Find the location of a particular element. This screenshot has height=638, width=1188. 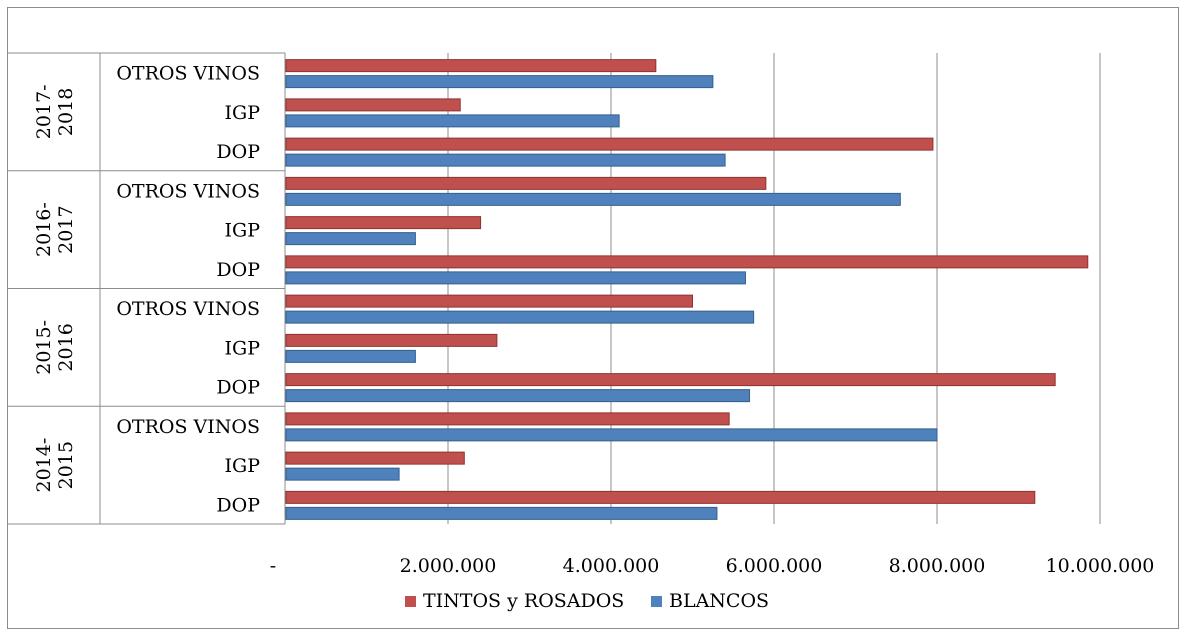

legend-label: TINTOS y ROSADOS is located at coordinates (523, 601).